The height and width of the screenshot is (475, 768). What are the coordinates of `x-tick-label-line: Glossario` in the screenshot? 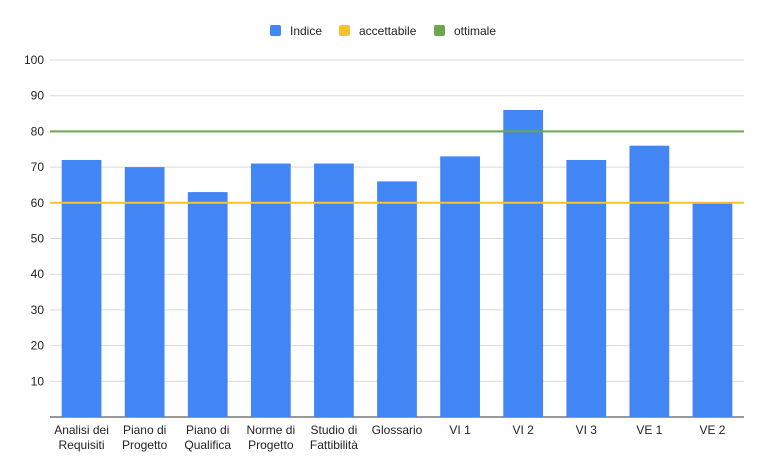 It's located at (397, 430).